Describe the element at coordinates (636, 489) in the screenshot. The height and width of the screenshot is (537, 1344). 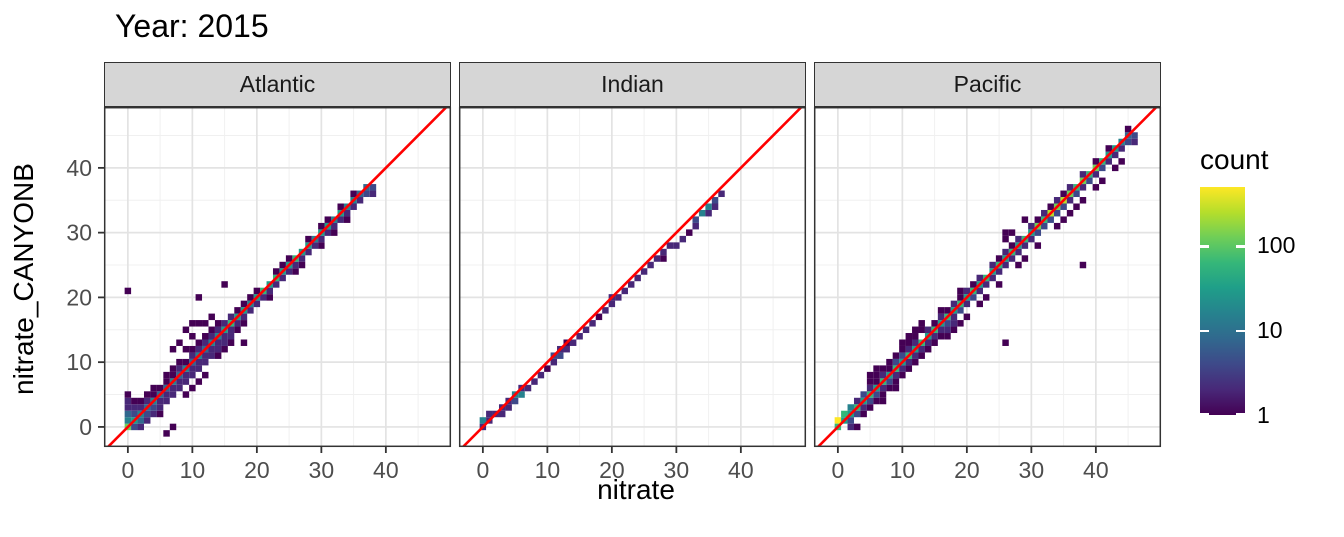
I see `x-axis-title: nitrate` at that location.